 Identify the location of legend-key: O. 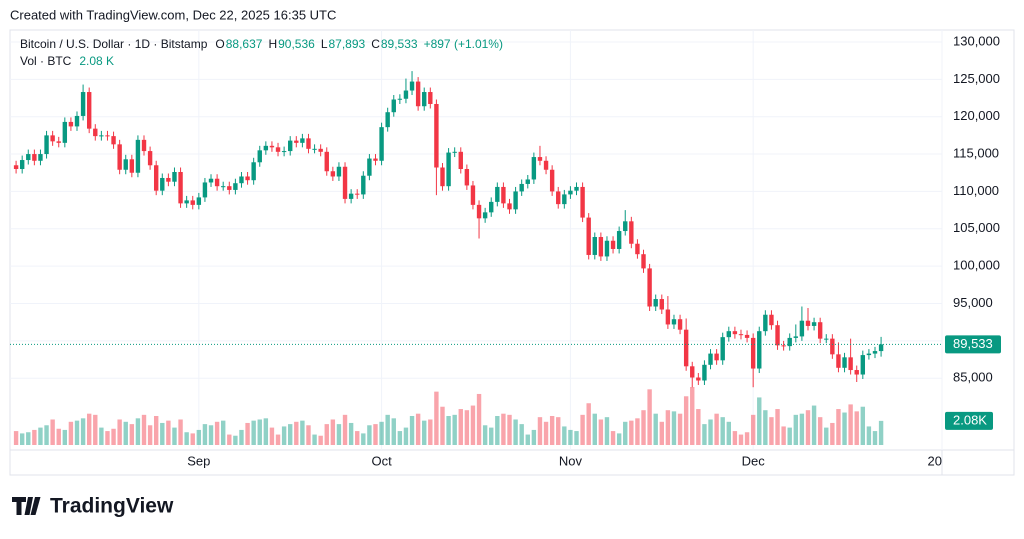
(219, 44).